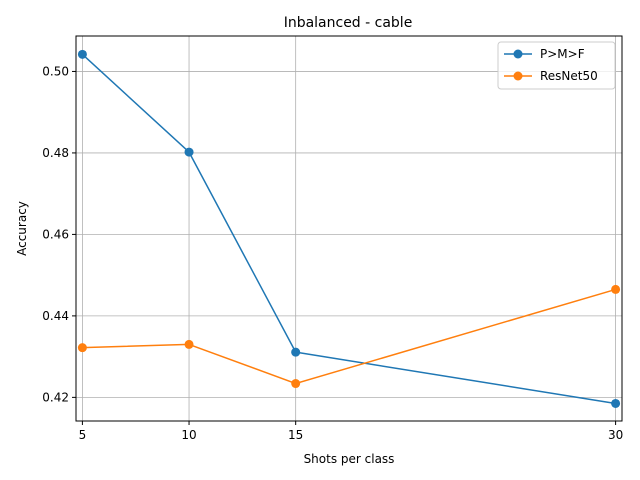 This screenshot has width=640, height=480. Describe the element at coordinates (348, 23) in the screenshot. I see `chart-title: Inbalanced - cable` at that location.